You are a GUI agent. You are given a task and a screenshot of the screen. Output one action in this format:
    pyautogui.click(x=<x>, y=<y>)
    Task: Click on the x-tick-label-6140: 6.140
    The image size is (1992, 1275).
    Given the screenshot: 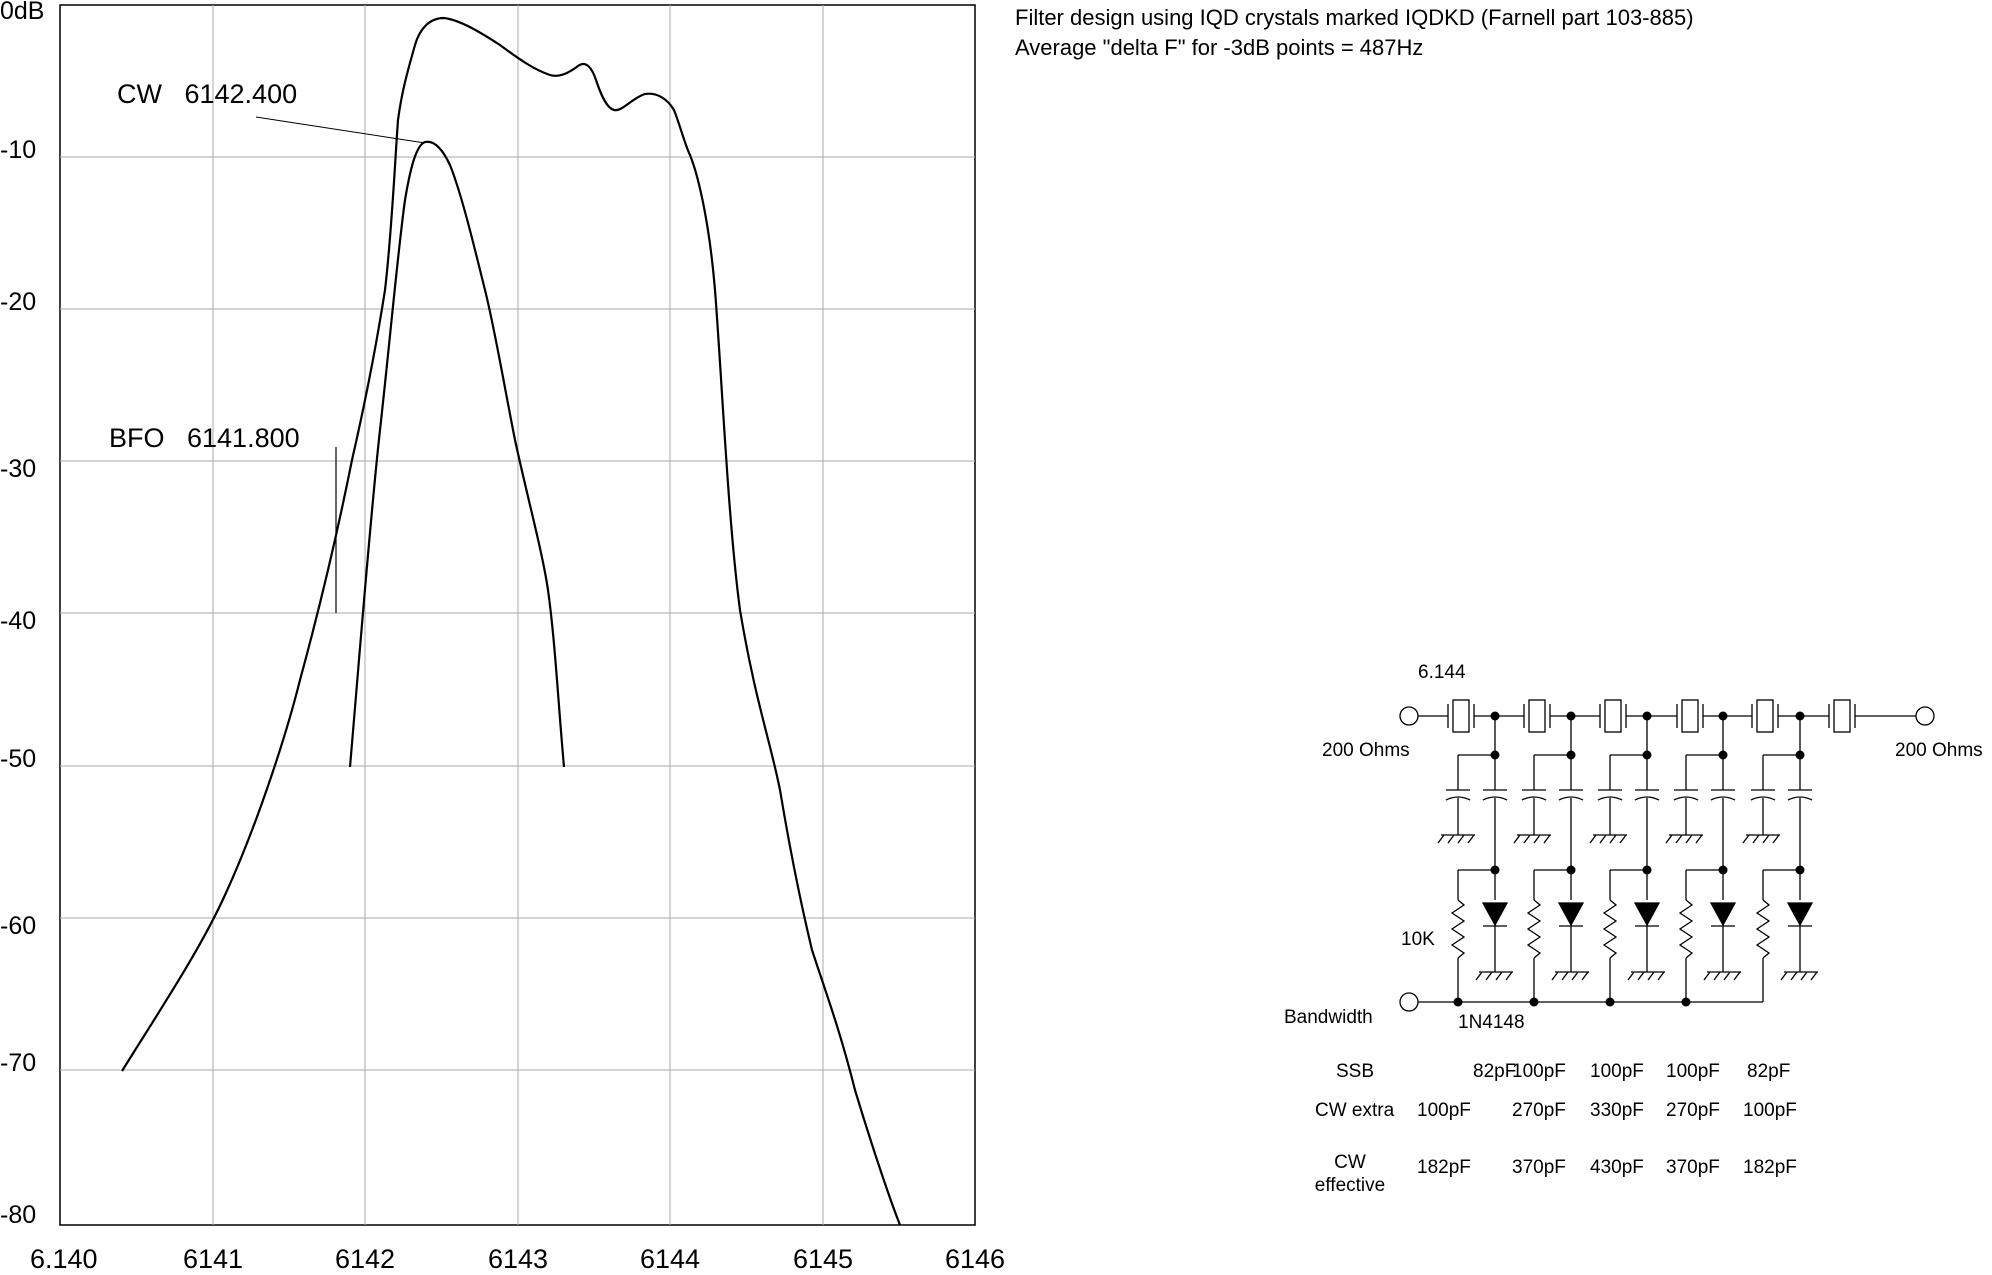 What is the action you would take?
    pyautogui.click(x=64, y=1259)
    